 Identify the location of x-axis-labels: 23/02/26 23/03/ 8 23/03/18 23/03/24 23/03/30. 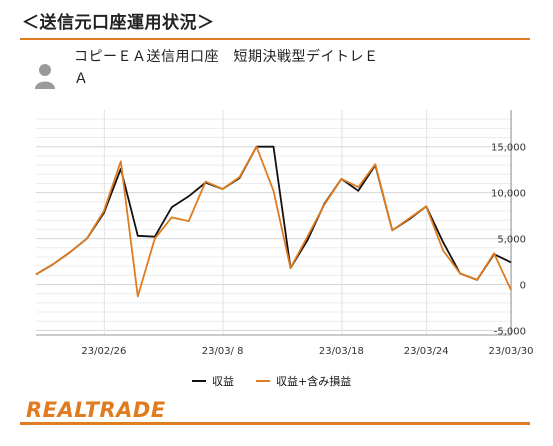
(307, 351).